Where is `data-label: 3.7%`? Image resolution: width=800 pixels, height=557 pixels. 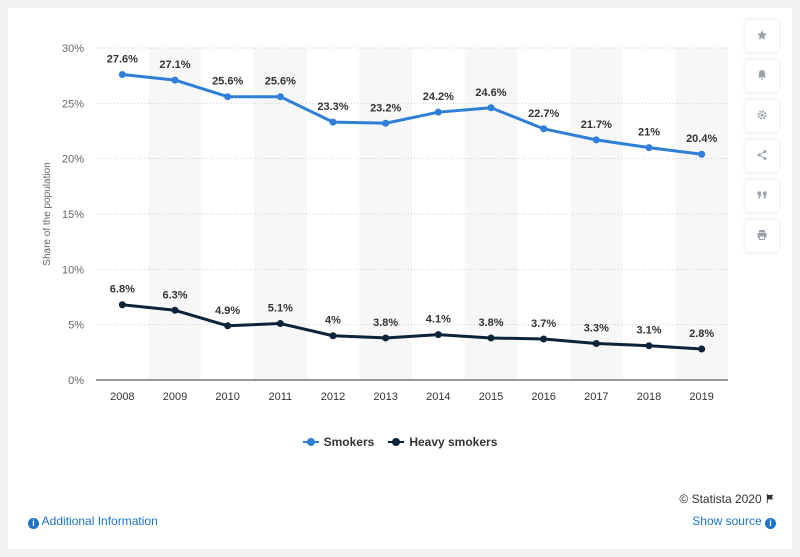
data-label: 3.7% is located at coordinates (543, 324).